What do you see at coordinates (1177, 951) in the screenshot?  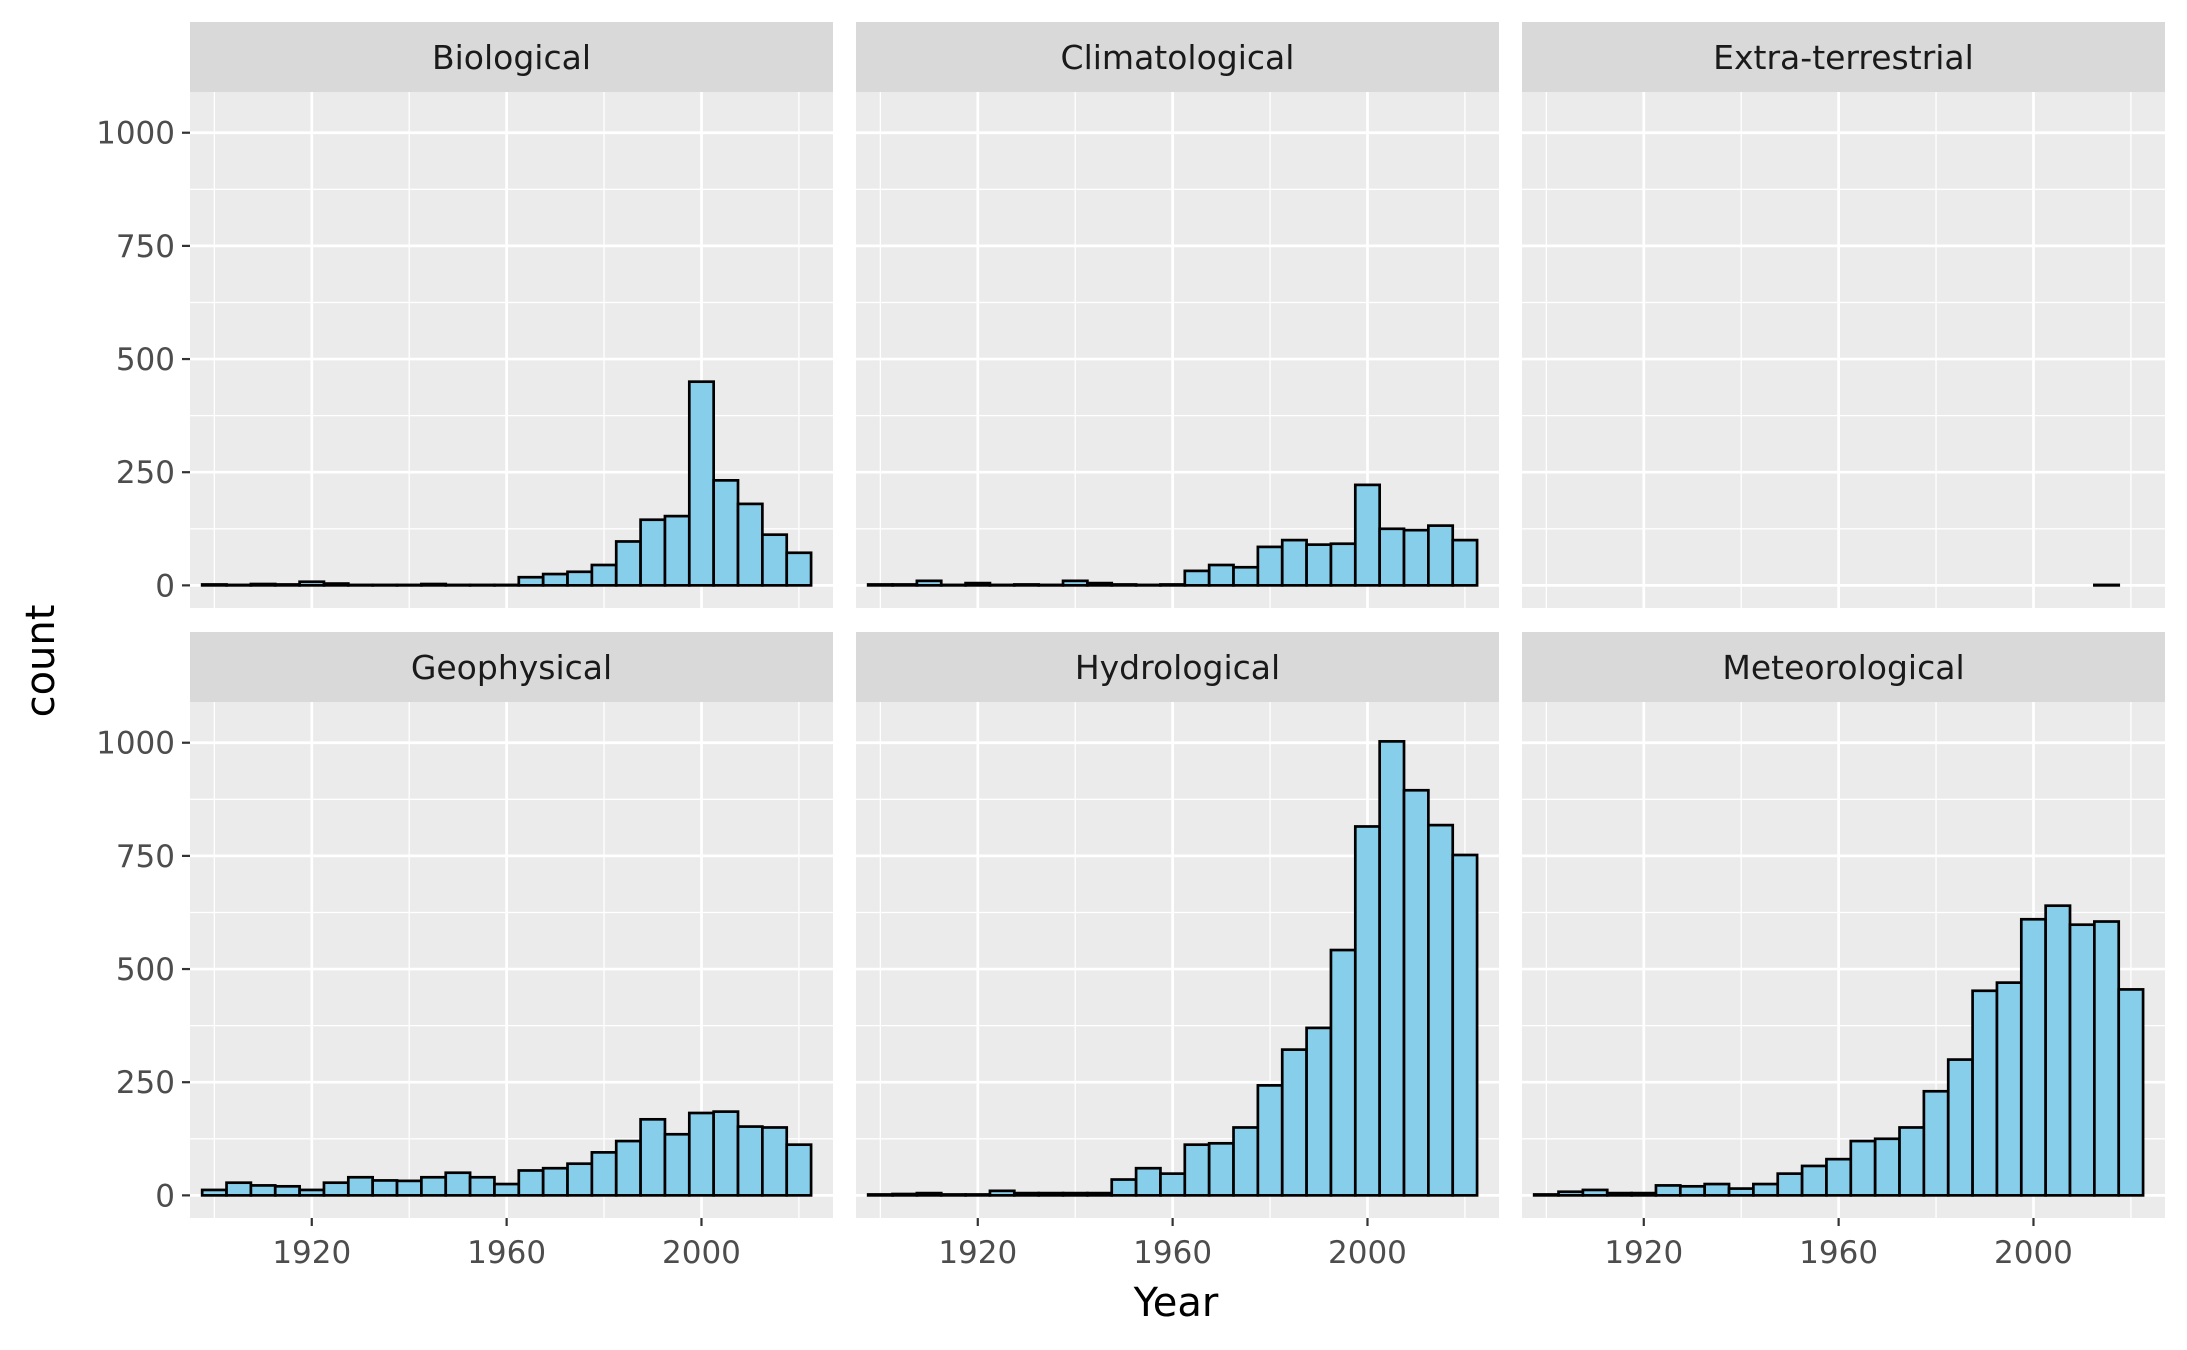 I see `facet-panel: Hydrological 1920 1960 2000` at bounding box center [1177, 951].